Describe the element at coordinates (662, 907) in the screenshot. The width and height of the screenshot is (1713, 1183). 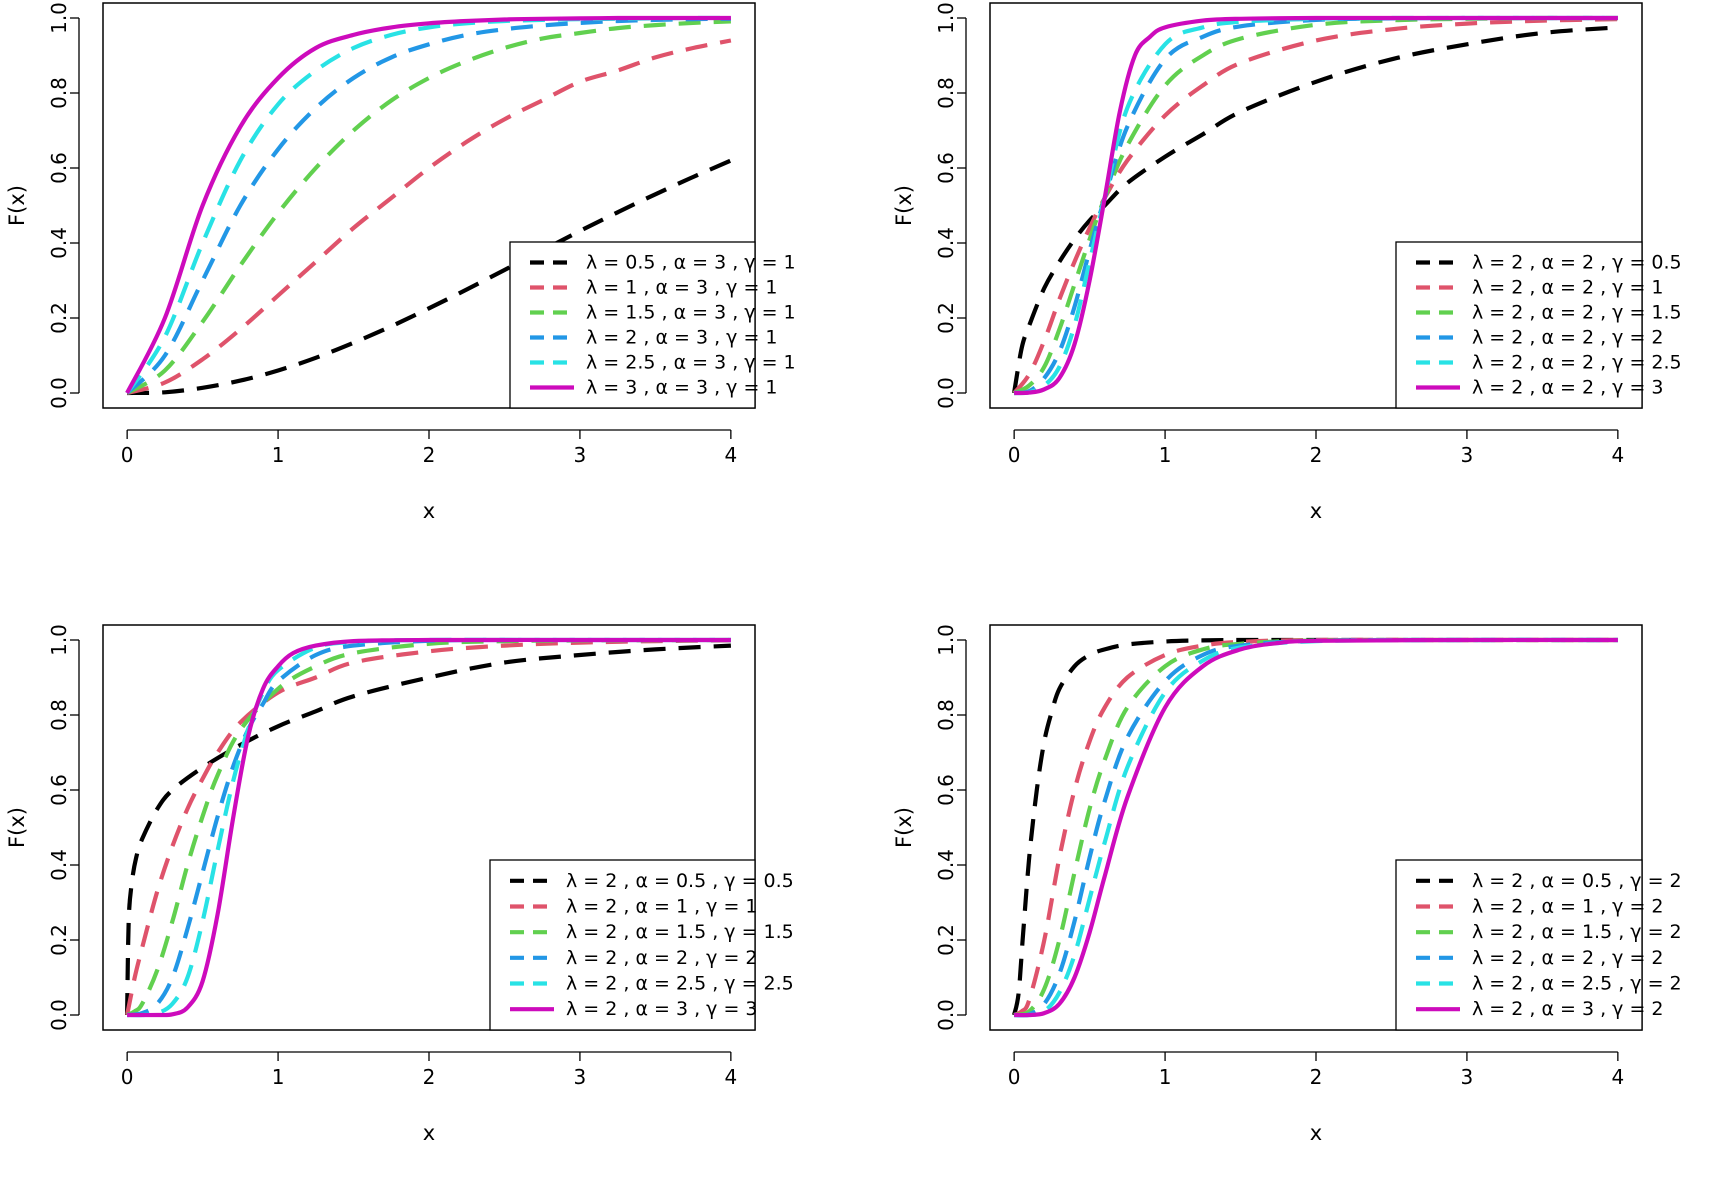
I see `legend-label-2: λ = 2 , α = 1 , γ = 1` at that location.